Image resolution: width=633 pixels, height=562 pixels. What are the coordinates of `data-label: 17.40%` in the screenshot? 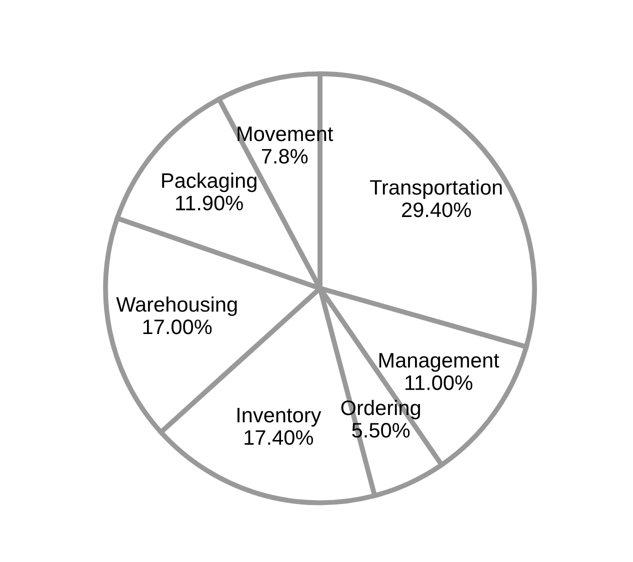 It's located at (279, 437).